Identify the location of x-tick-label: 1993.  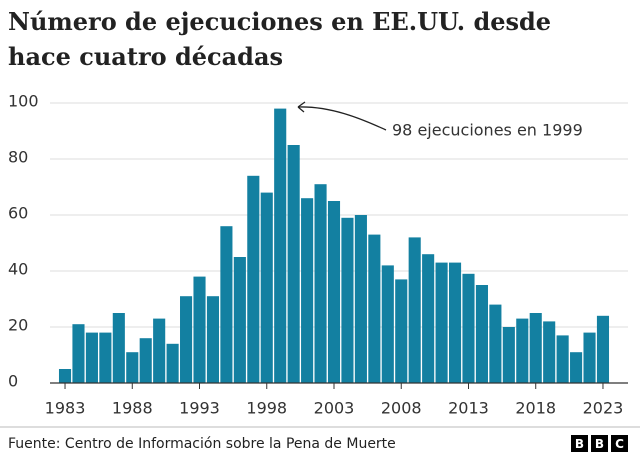
(199, 408).